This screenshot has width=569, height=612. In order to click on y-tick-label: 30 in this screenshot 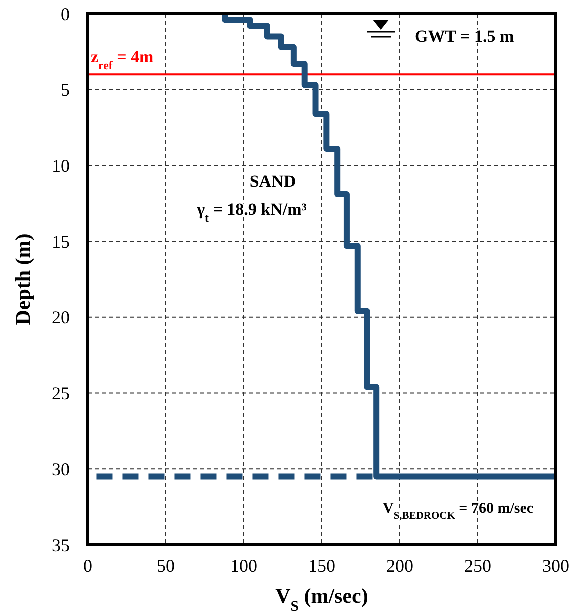, I will do `click(61, 469)`.